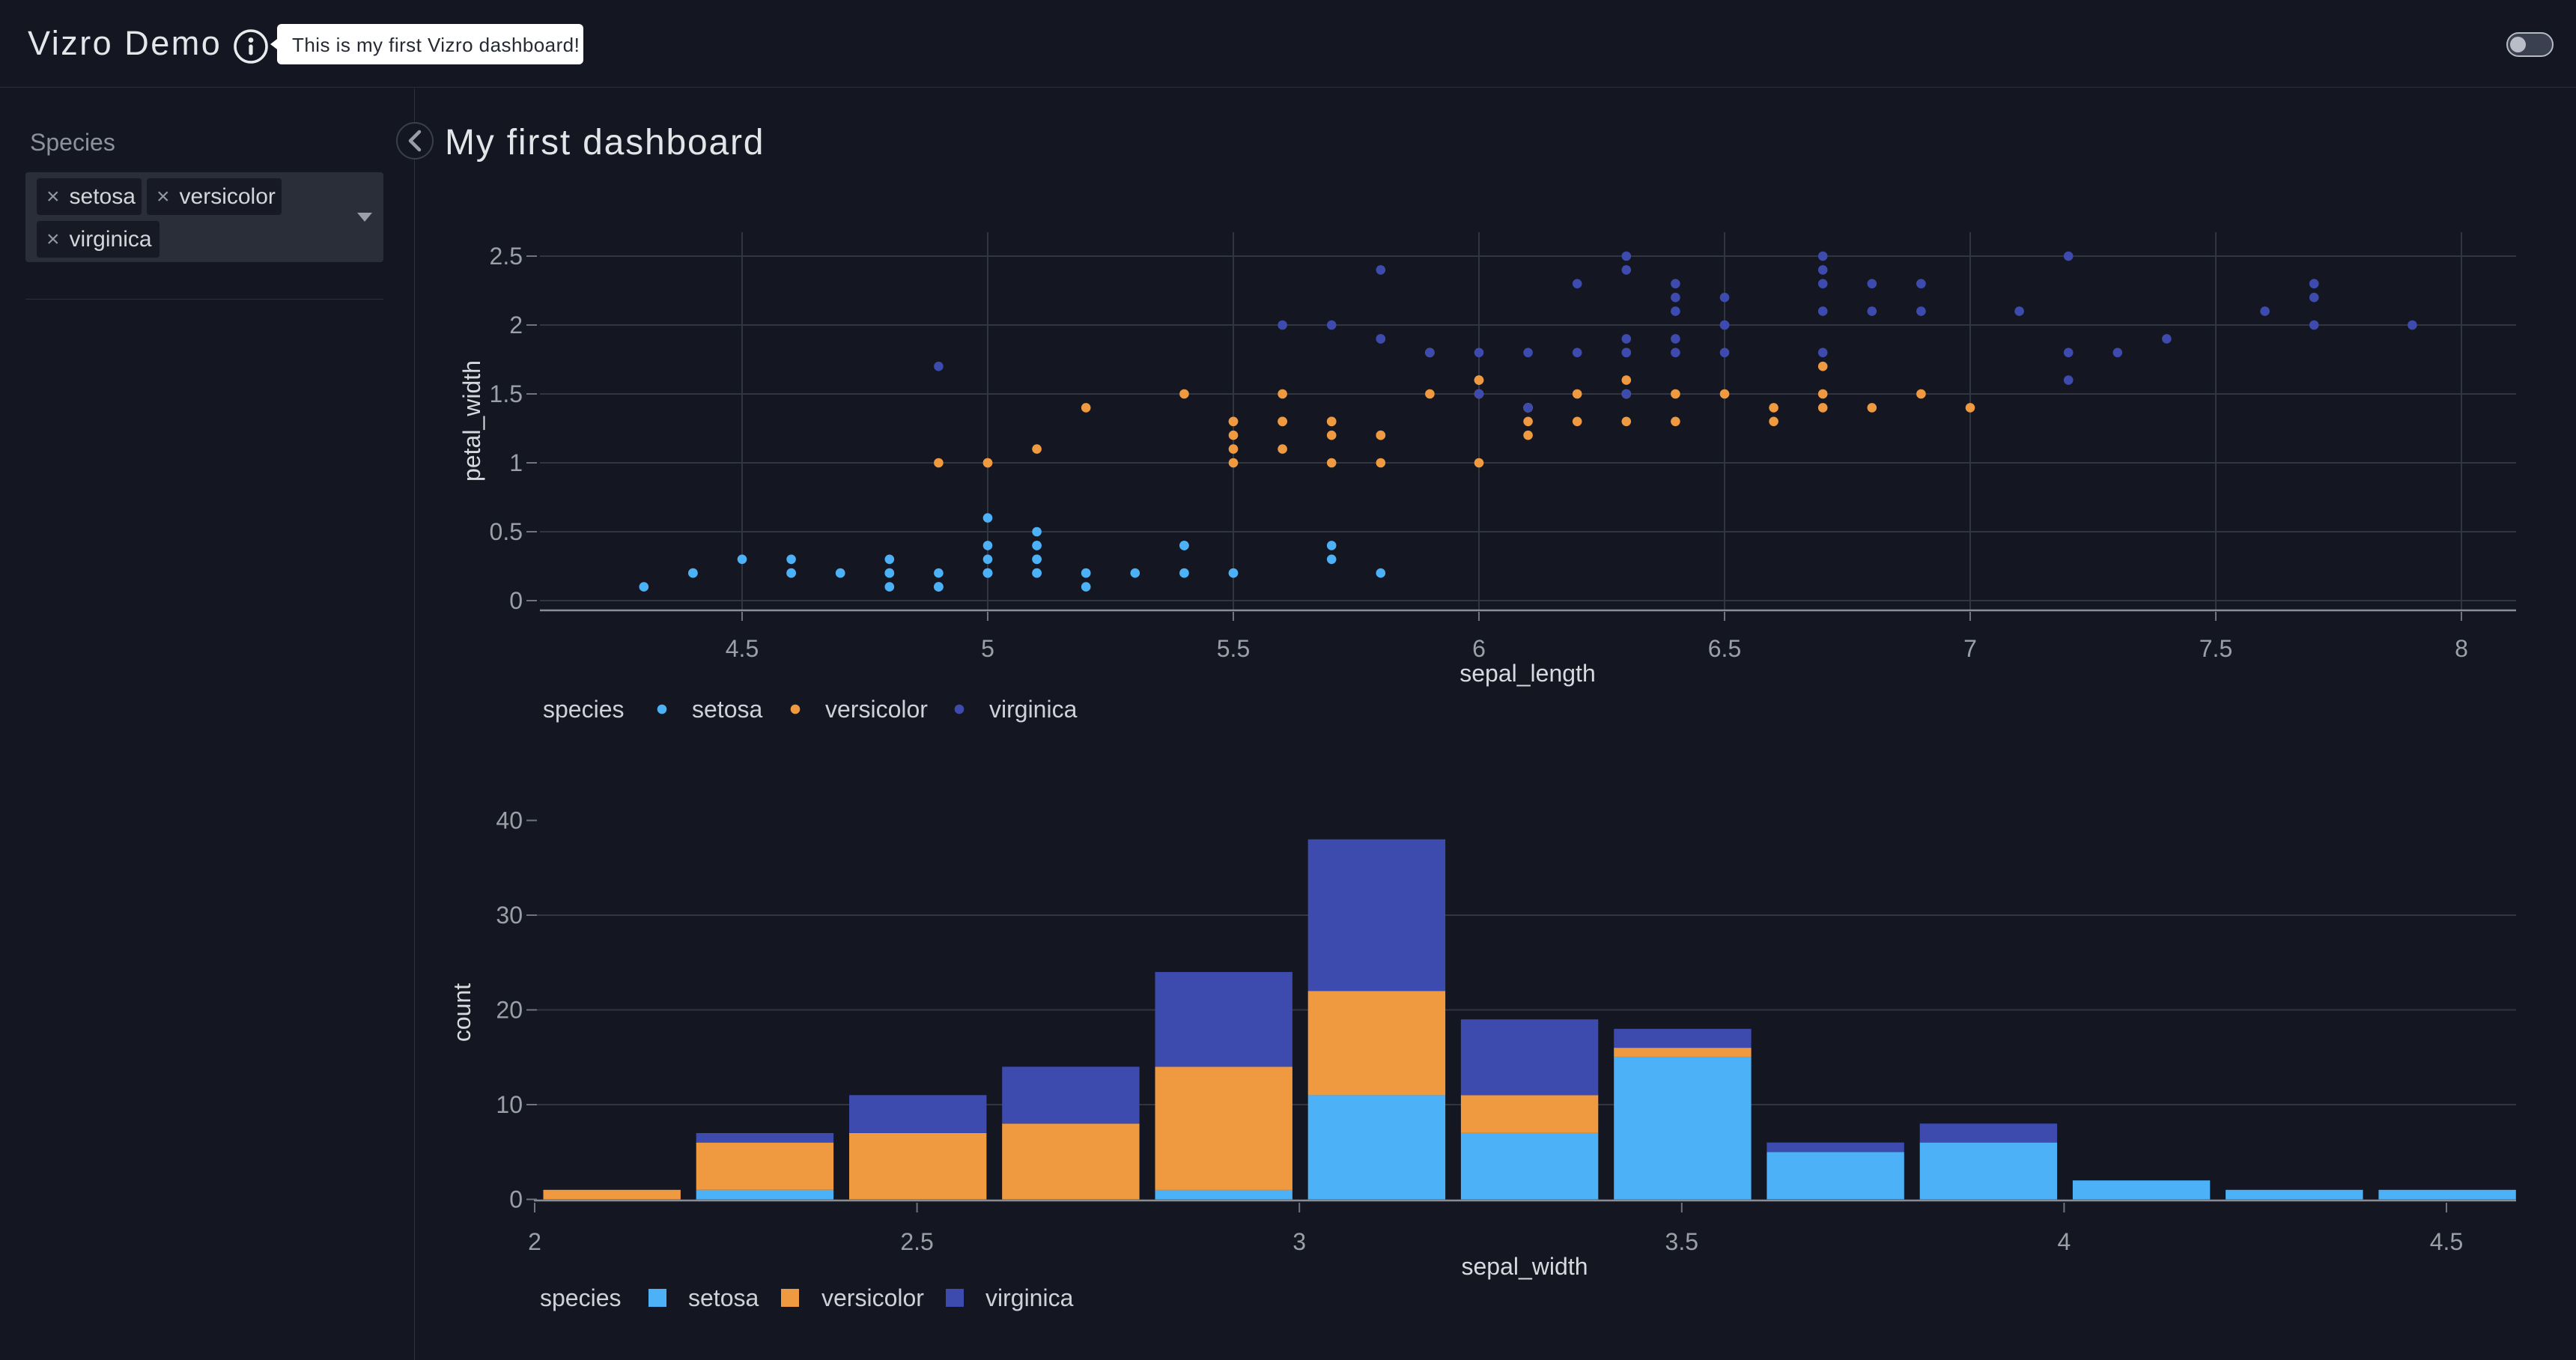 The height and width of the screenshot is (1360, 2576). Describe the element at coordinates (2215, 648) in the screenshot. I see `svg-text: 7.5` at that location.